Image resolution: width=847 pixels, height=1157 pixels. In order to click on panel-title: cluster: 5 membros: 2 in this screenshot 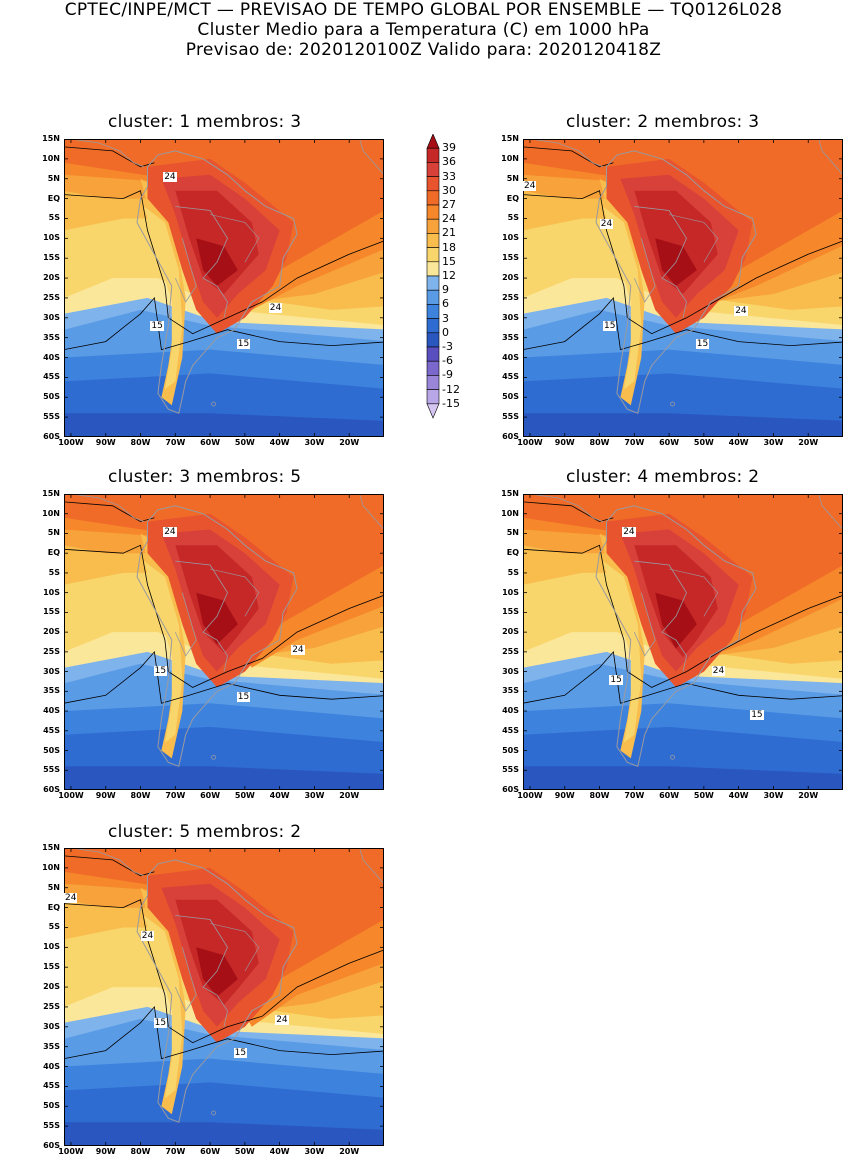, I will do `click(205, 832)`.